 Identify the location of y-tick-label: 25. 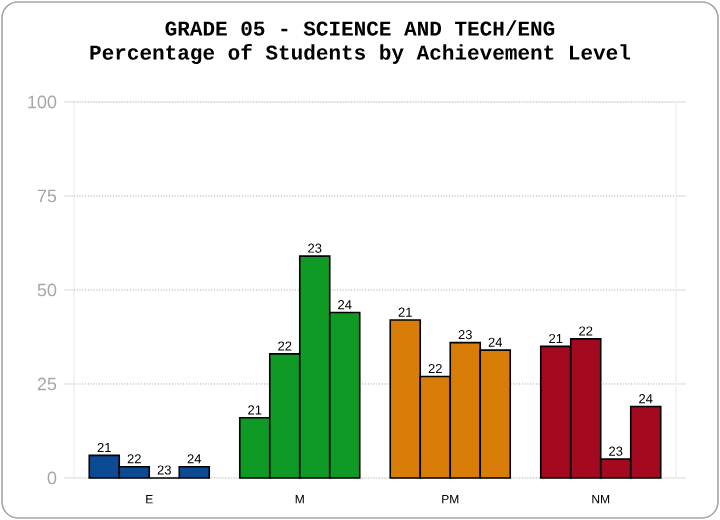
(47, 384).